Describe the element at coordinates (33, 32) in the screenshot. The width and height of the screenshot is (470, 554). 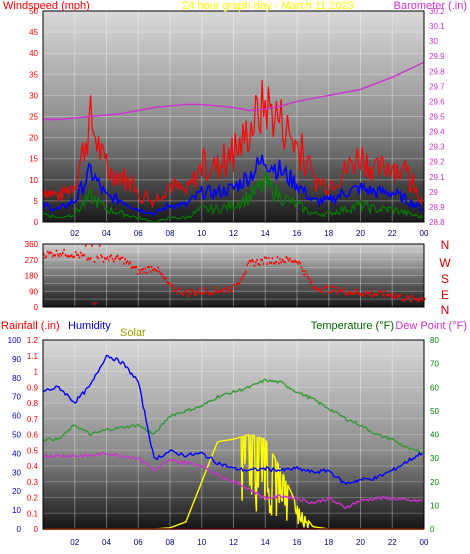
I see `windspeed-tick-label: 45` at that location.